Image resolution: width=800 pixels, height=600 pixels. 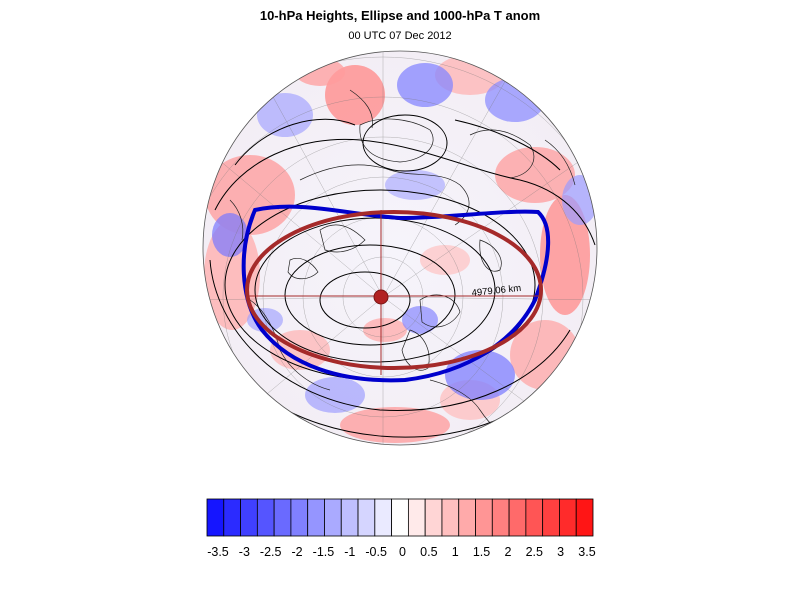 I want to click on vortex-centroid-marker, so click(x=381, y=297).